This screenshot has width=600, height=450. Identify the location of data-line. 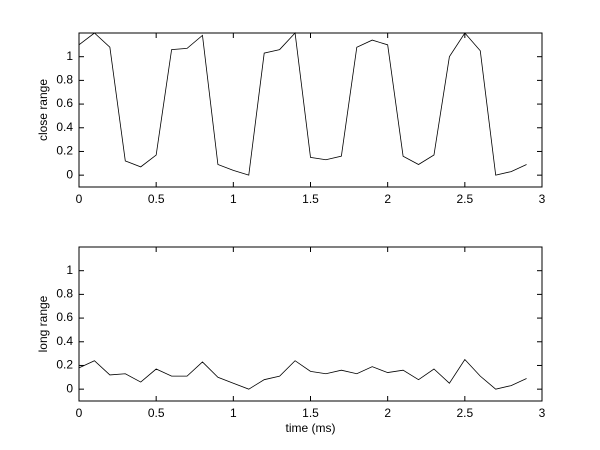
(302, 374).